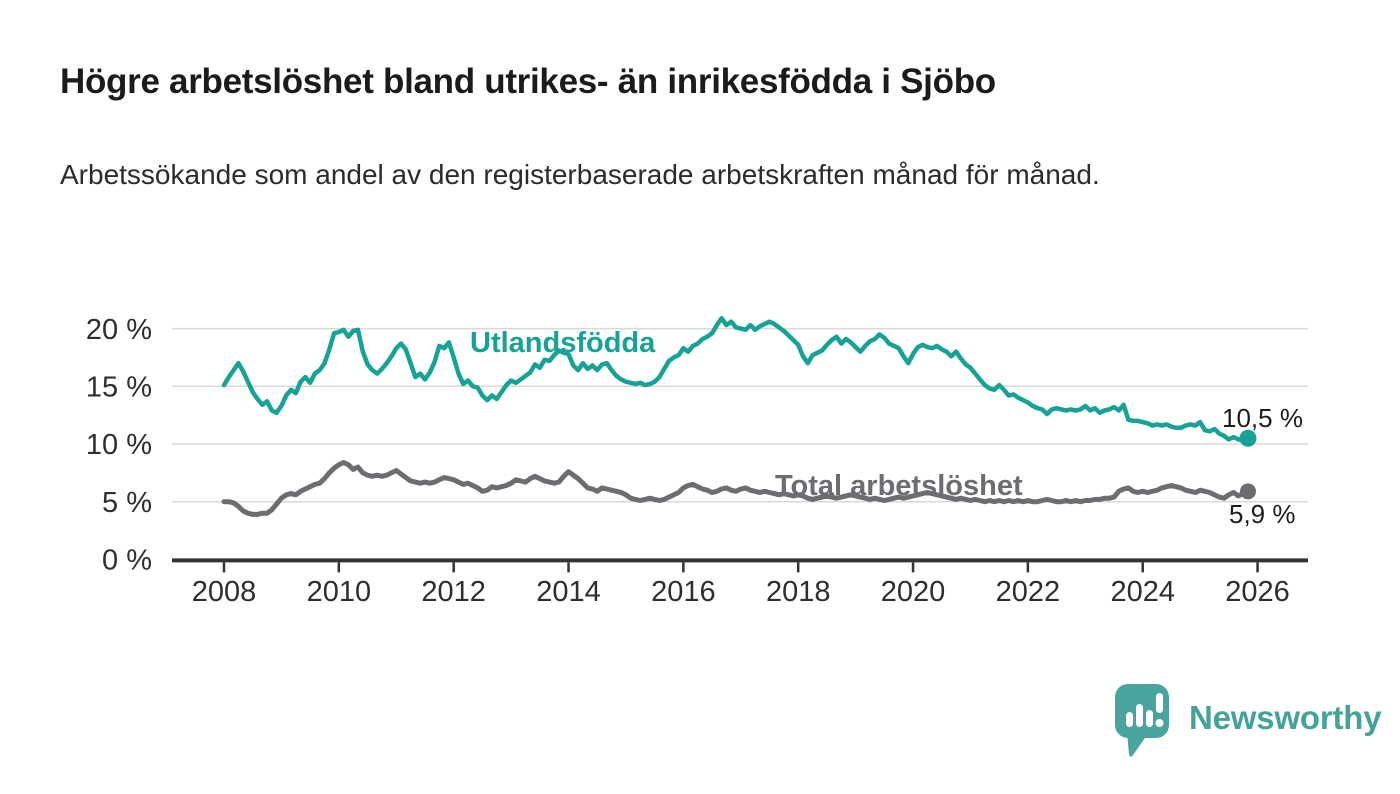 The image size is (1400, 794). What do you see at coordinates (1142, 592) in the screenshot?
I see `x-axis-tick-label: 2024` at bounding box center [1142, 592].